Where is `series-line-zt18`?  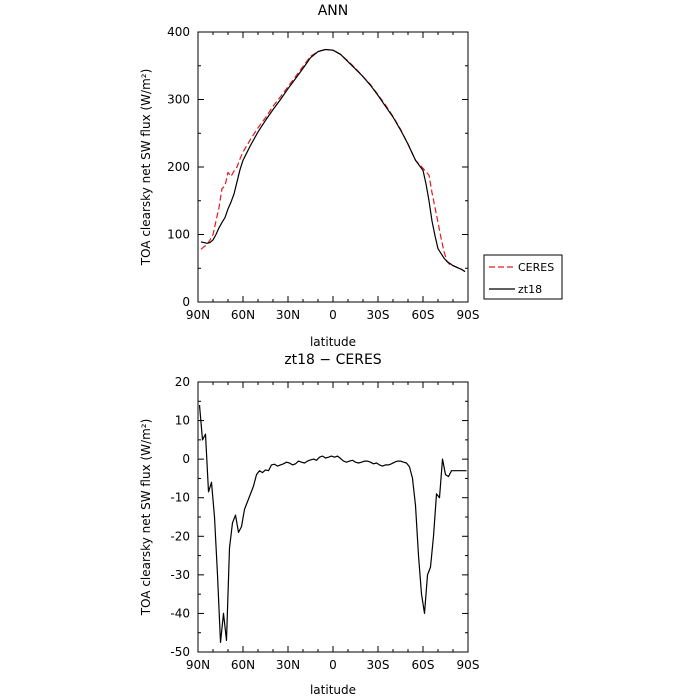 series-line-zt18 is located at coordinates (333, 160).